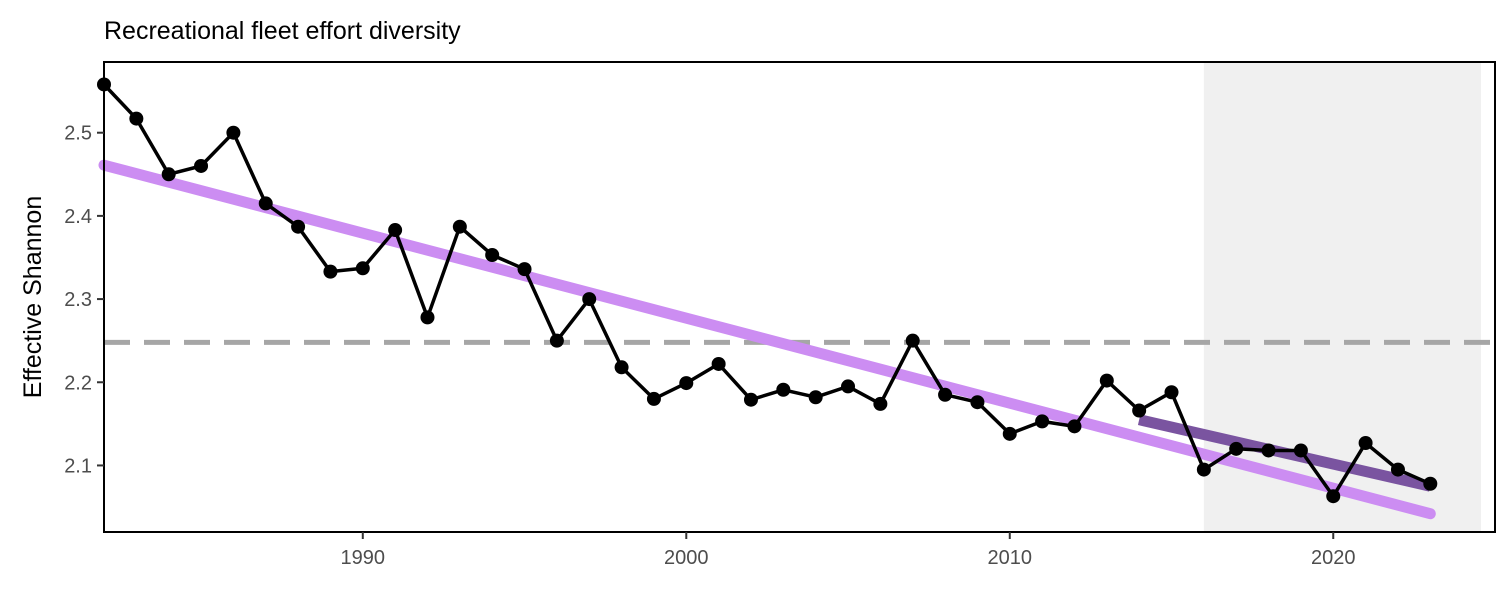 Image resolution: width=1512 pixels, height=604 pixels. I want to click on y-tick-label: 2.5, so click(78, 134).